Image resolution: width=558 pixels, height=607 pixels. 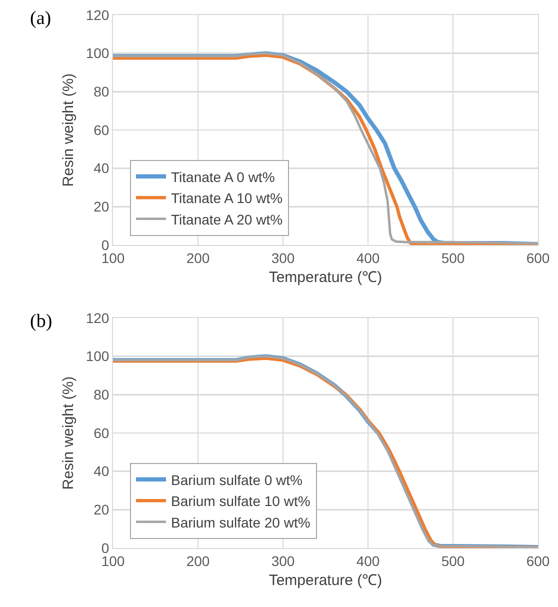 I want to click on legend-label: Titanate A 10 wt%, so click(x=227, y=198).